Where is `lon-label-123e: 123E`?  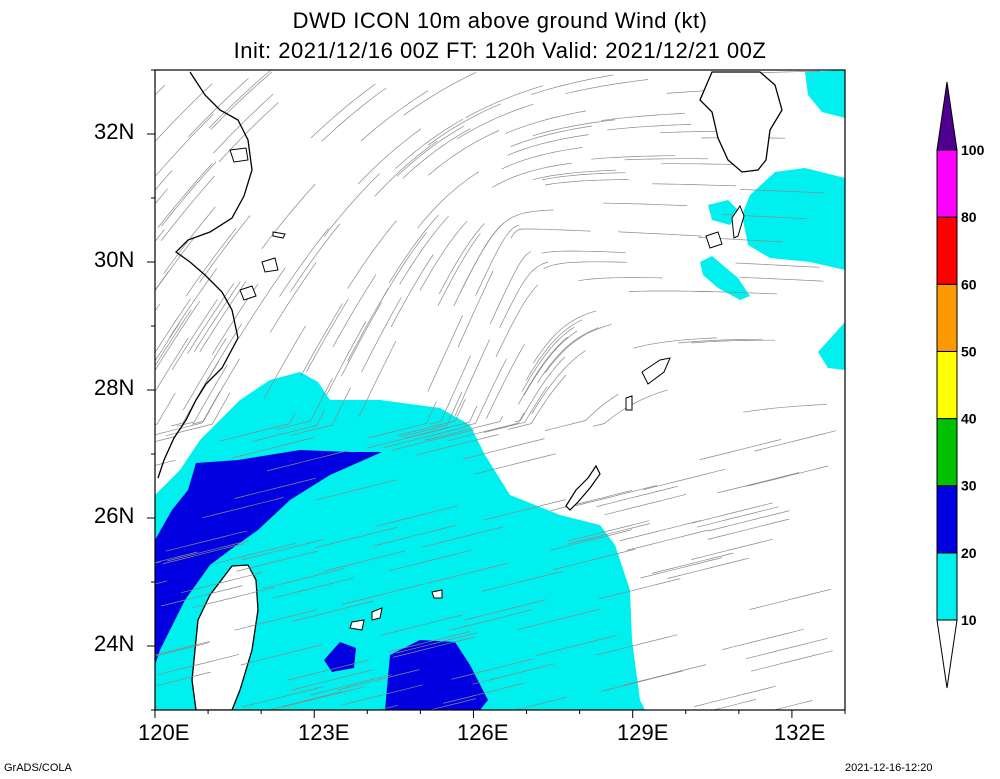 lon-label-123e: 123E is located at coordinates (323, 733).